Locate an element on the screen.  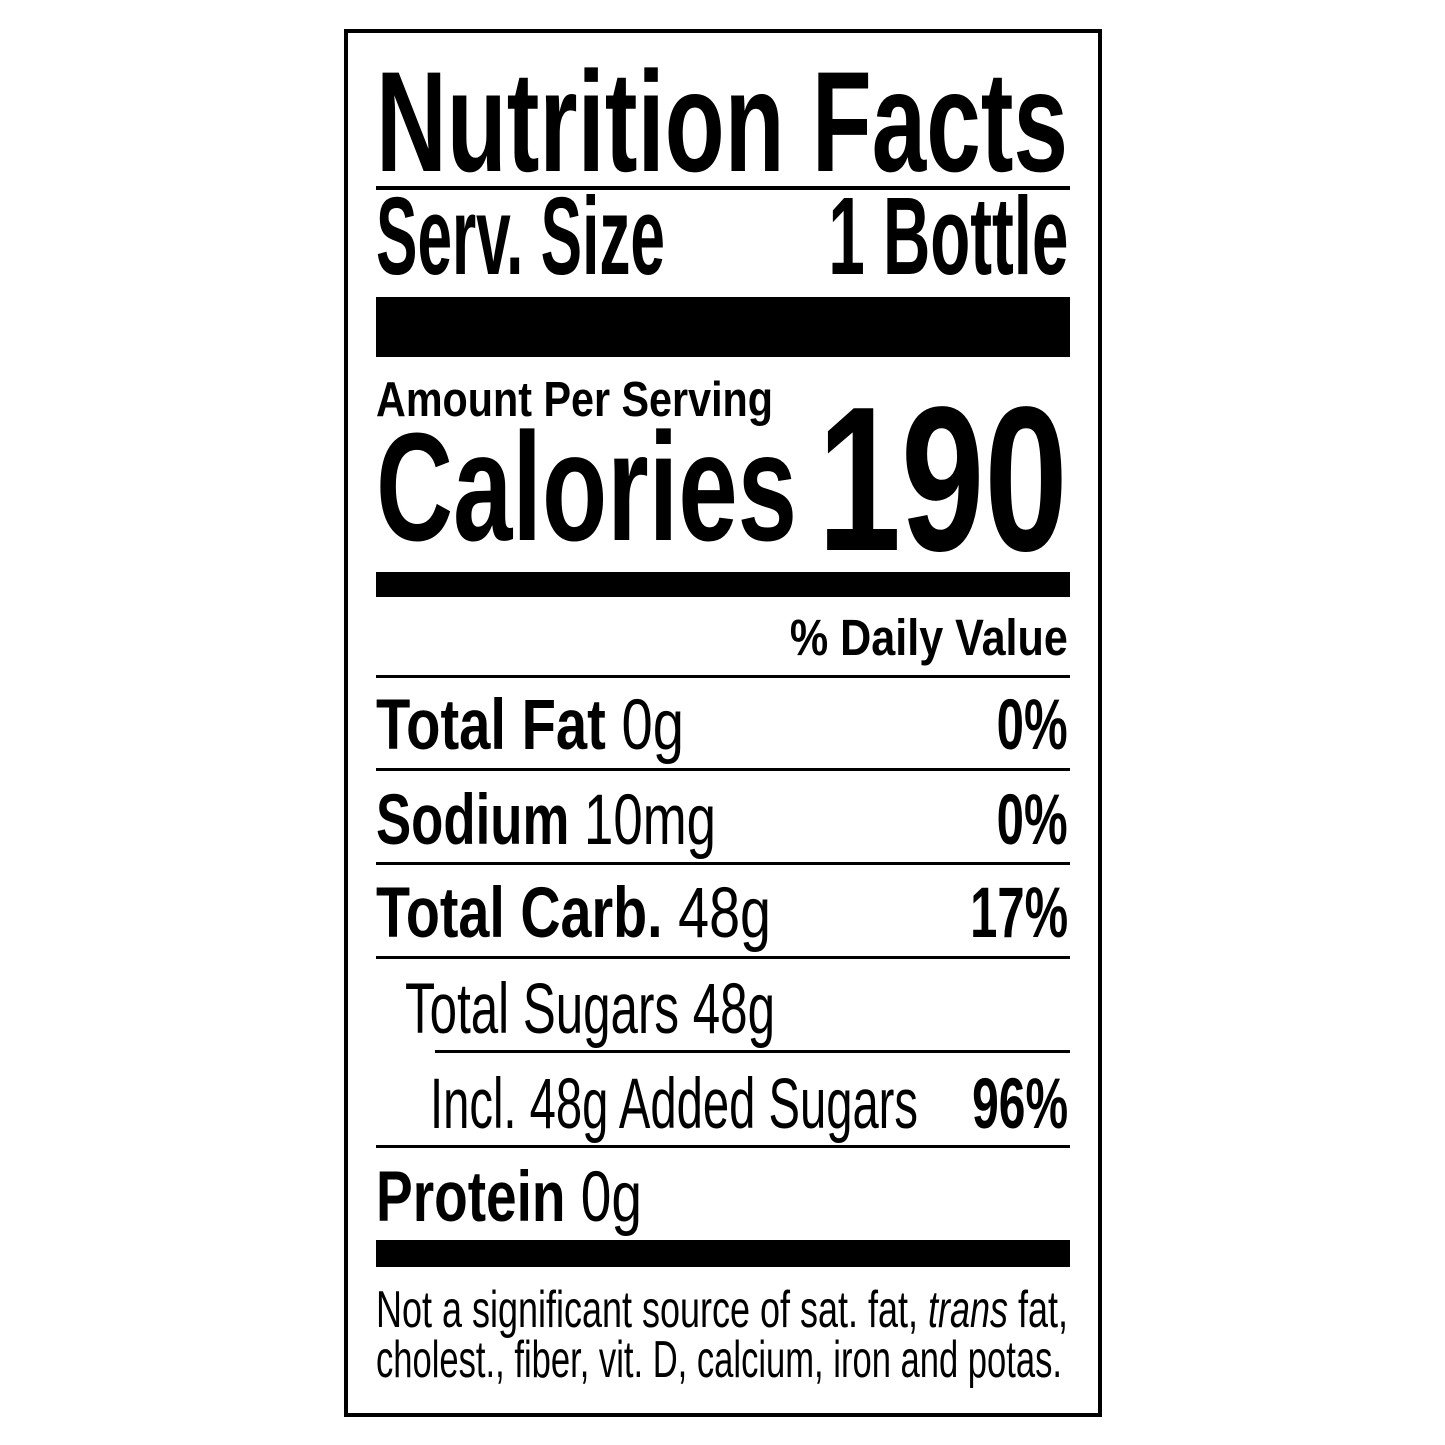
calories-label: Calories is located at coordinates (586, 487).